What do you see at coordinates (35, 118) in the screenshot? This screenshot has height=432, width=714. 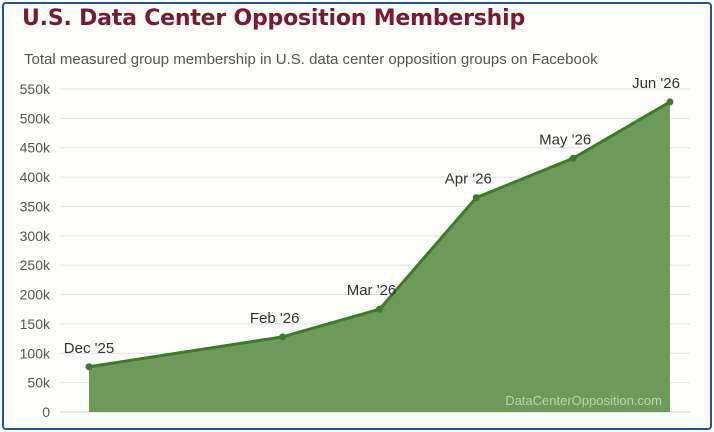 I see `y-tick-label: 500k` at bounding box center [35, 118].